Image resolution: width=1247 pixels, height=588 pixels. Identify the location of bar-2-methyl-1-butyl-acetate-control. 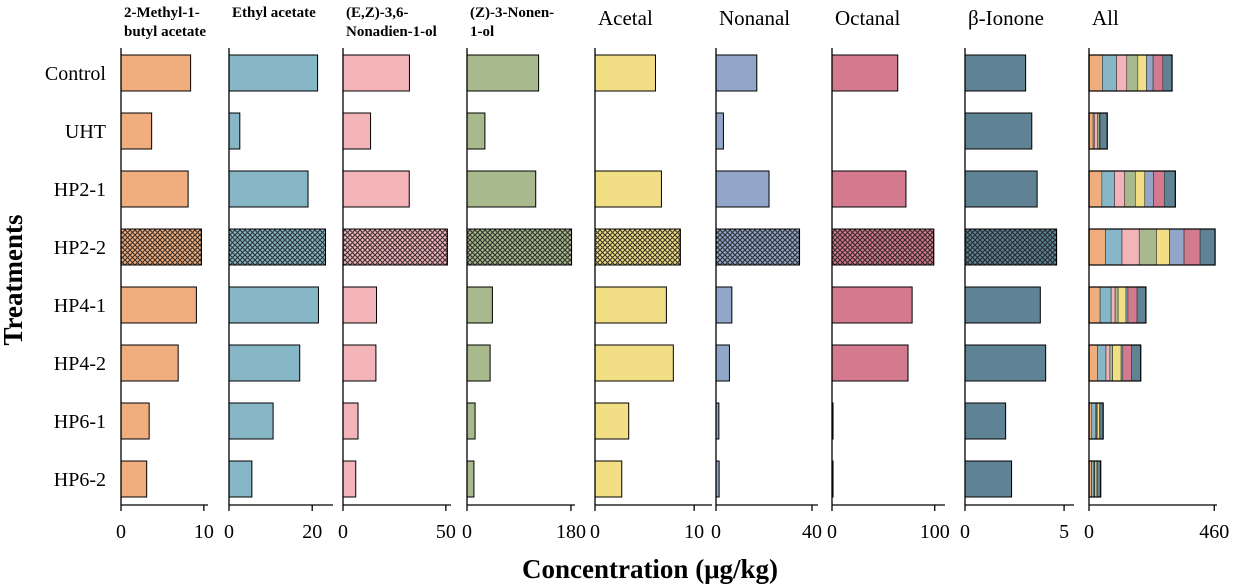
(156, 73).